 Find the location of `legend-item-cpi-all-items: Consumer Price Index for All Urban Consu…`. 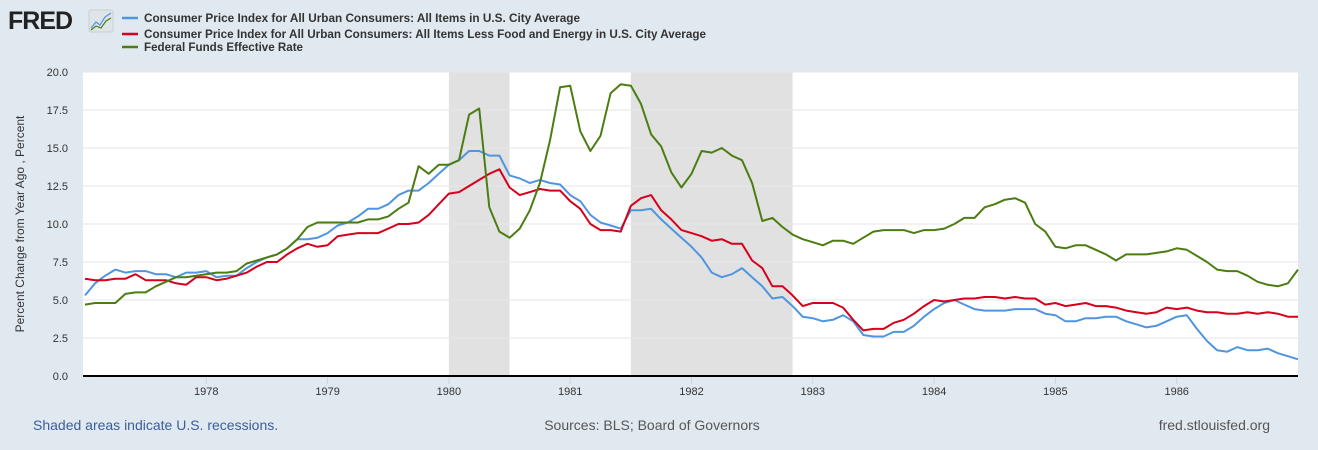

legend-item-cpi-all-items: Consumer Price Index for All Urban Consu… is located at coordinates (351, 18).